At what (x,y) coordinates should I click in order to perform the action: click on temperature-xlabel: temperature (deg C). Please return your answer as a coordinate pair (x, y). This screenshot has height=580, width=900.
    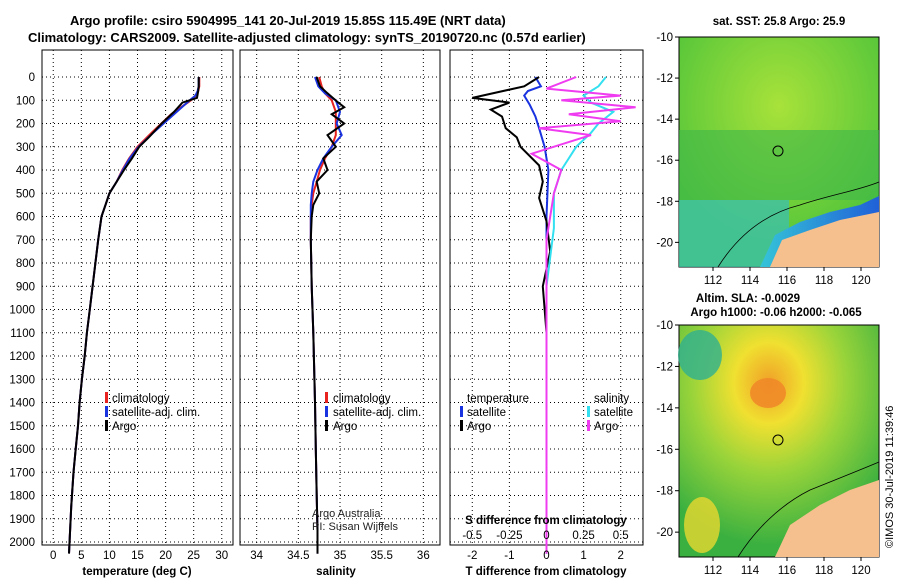
    Looking at the image, I should click on (136, 572).